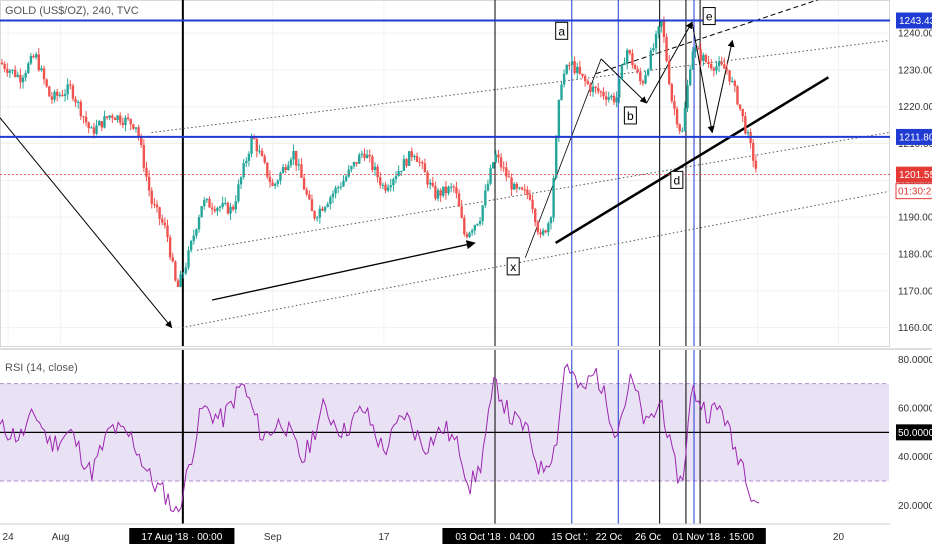 This screenshot has height=550, width=932. What do you see at coordinates (677, 180) in the screenshot?
I see `wave-label: d` at bounding box center [677, 180].